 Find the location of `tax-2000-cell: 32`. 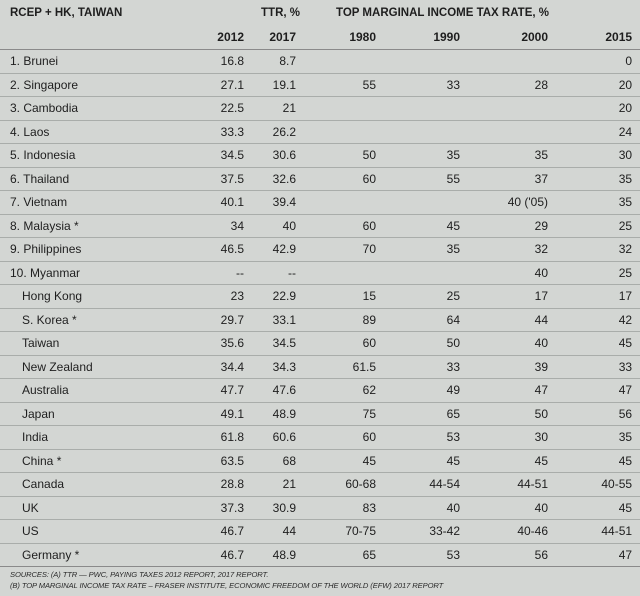

tax-2000-cell: 32 is located at coordinates (512, 249).